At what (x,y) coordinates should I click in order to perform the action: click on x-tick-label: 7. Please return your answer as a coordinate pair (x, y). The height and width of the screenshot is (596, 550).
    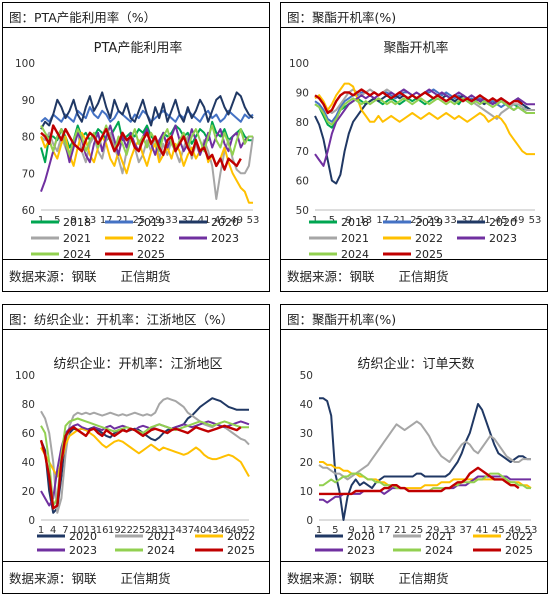
    Looking at the image, I should click on (65, 530).